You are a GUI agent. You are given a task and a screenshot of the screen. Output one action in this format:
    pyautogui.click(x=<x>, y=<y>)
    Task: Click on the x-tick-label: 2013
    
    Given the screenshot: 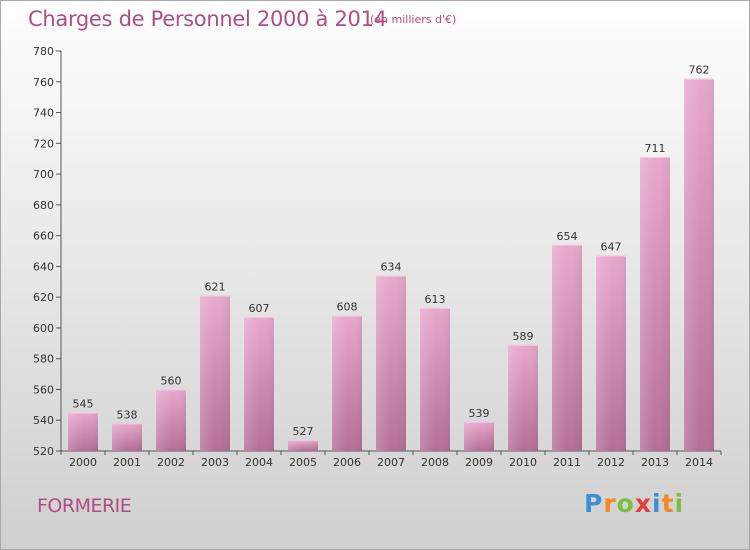 What is the action you would take?
    pyautogui.click(x=655, y=462)
    